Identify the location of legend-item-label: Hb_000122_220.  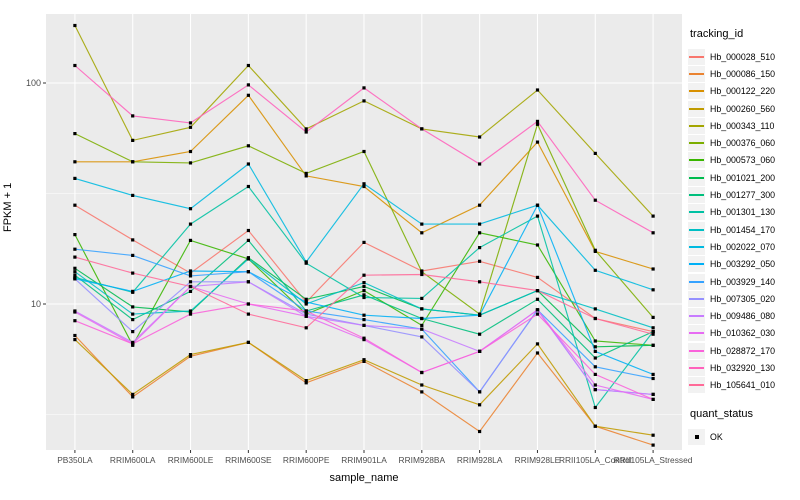
(743, 91).